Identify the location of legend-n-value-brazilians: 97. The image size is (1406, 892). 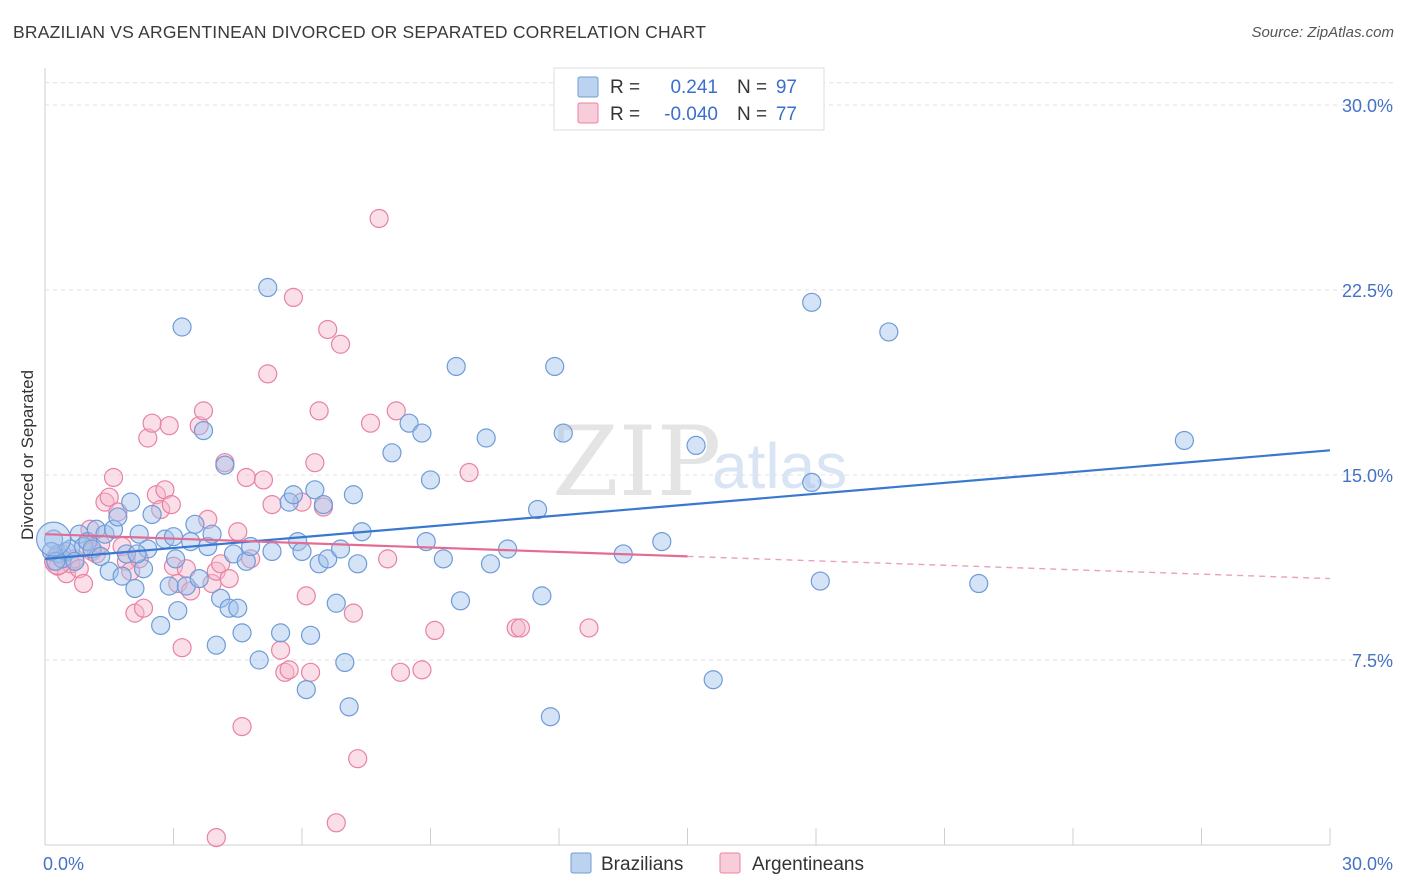
(786, 87).